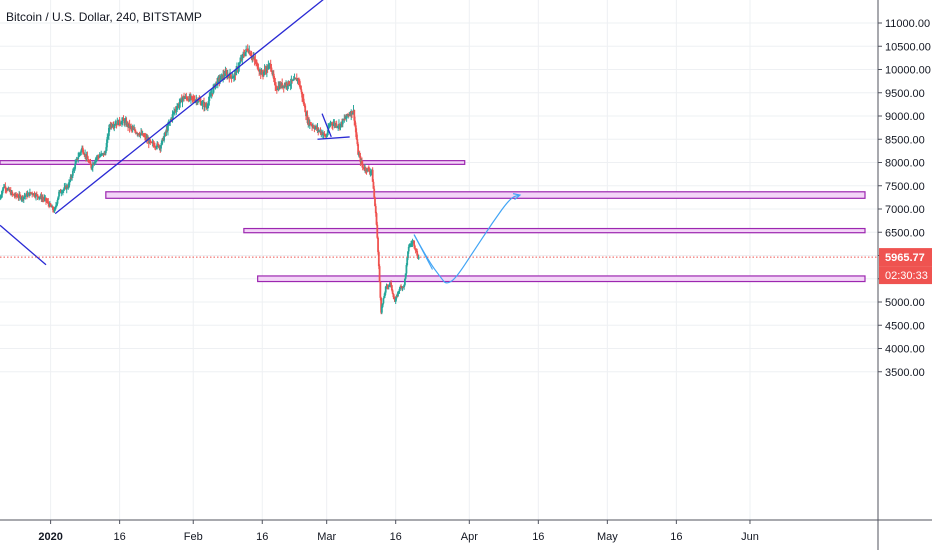 The height and width of the screenshot is (555, 932). What do you see at coordinates (905, 187) in the screenshot?
I see `y-tick-label: 7500.00` at bounding box center [905, 187].